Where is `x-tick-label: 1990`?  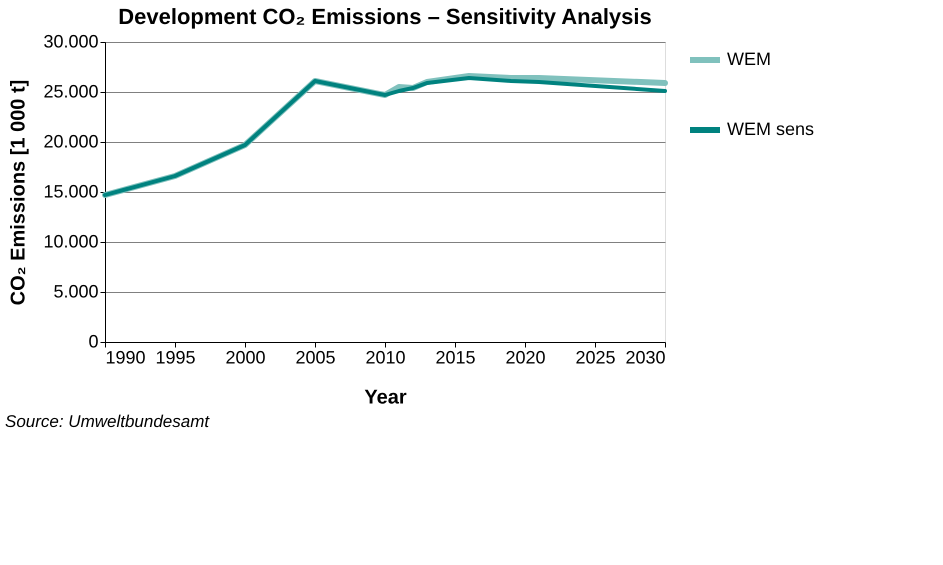 x-tick-label: 1990 is located at coordinates (126, 358).